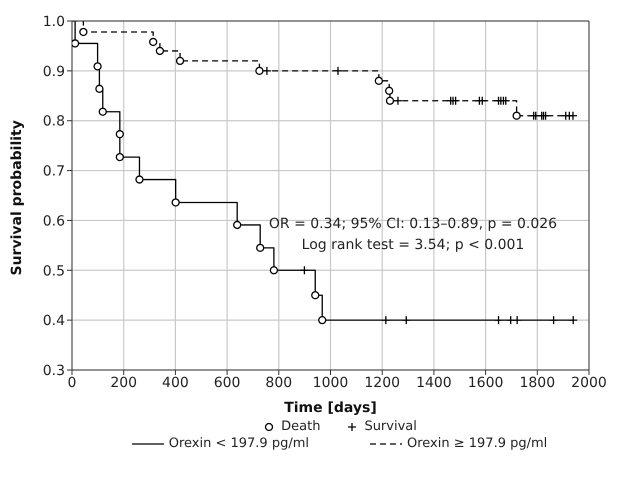  Describe the element at coordinates (53, 72) in the screenshot. I see `y-tick-label: 0.9` at that location.